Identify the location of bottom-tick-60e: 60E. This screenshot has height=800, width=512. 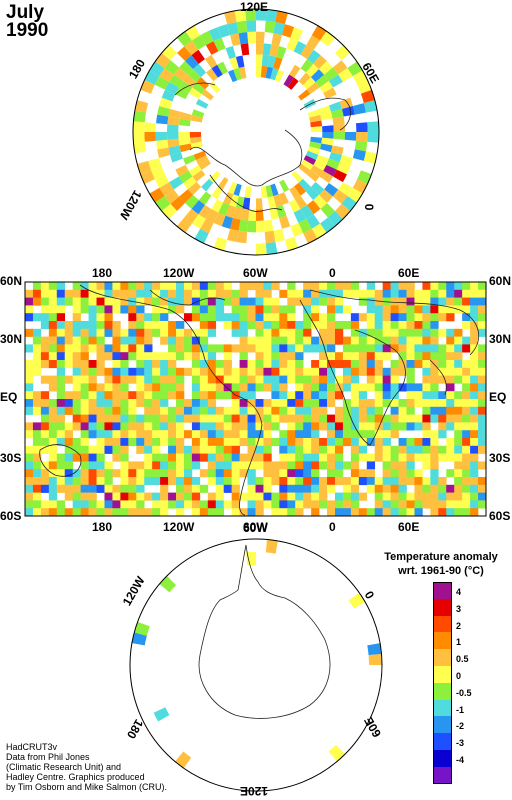
(409, 527).